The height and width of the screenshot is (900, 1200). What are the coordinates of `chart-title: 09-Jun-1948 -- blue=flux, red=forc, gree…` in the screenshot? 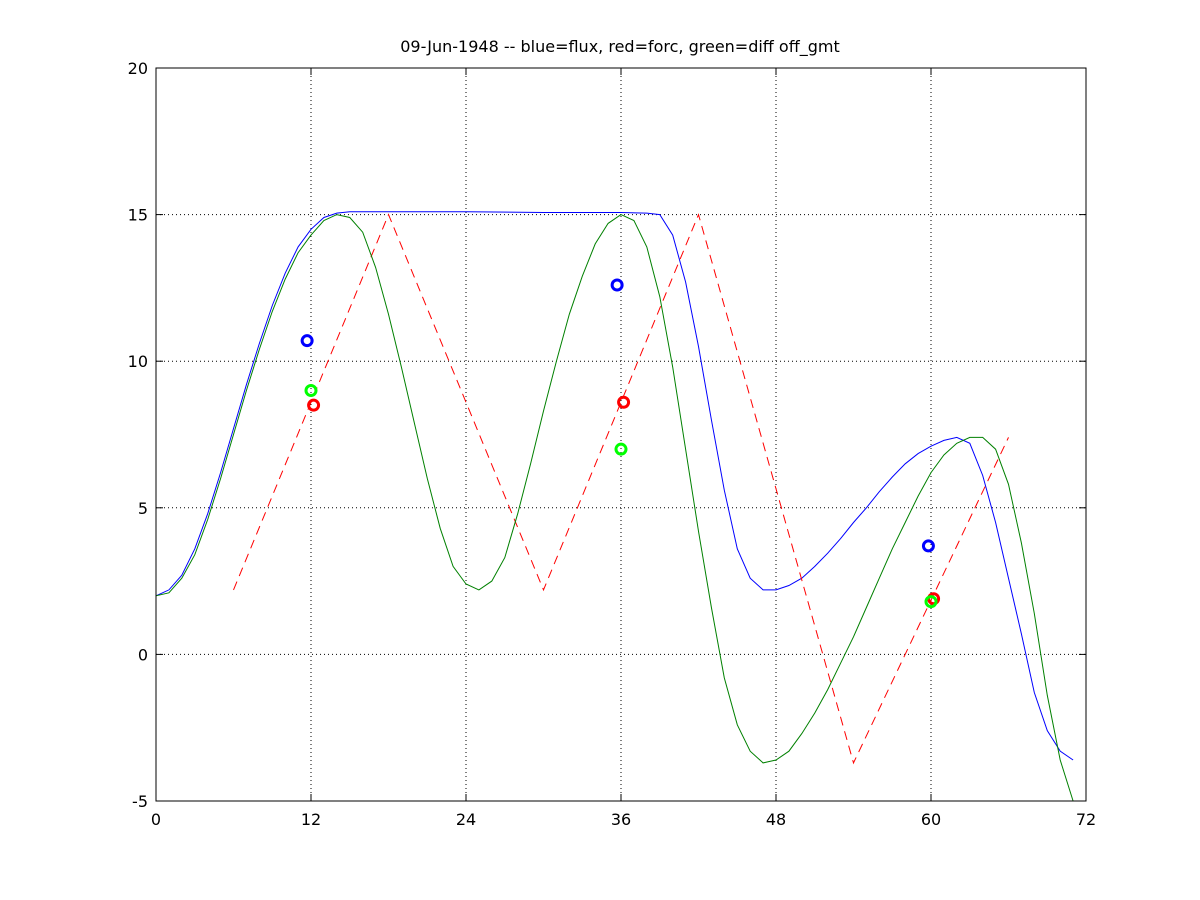 It's located at (620, 47).